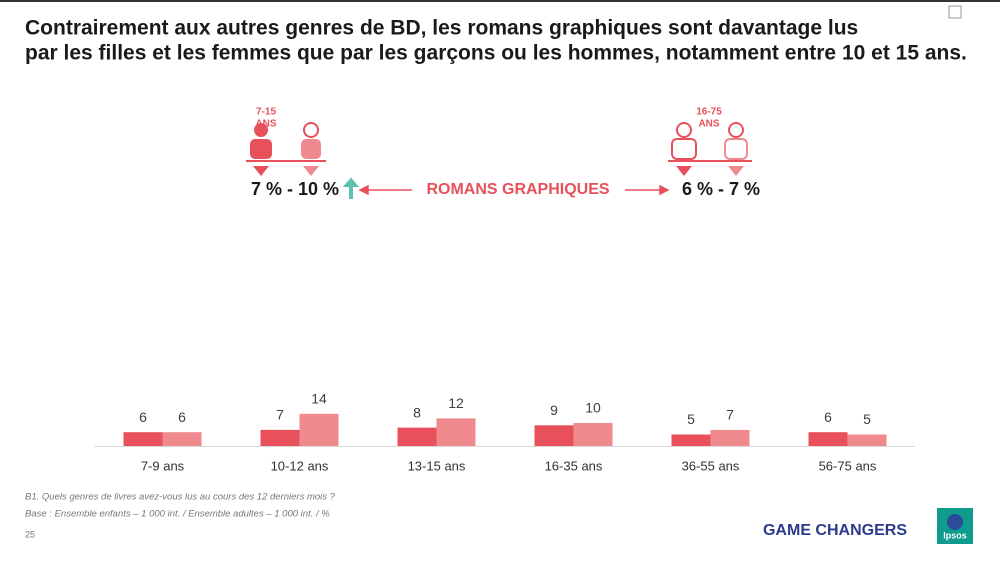  I want to click on logo-text: Ipsos, so click(955, 535).